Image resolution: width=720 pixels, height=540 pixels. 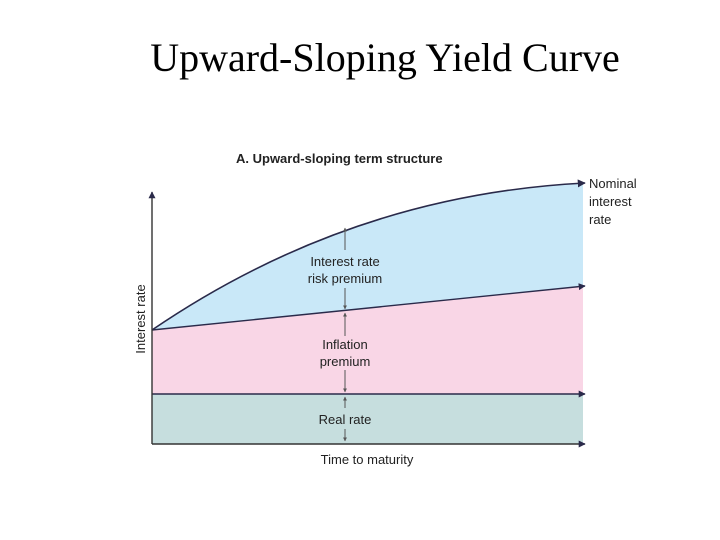 I want to click on curve-label-line-3: rate, so click(x=600, y=219).